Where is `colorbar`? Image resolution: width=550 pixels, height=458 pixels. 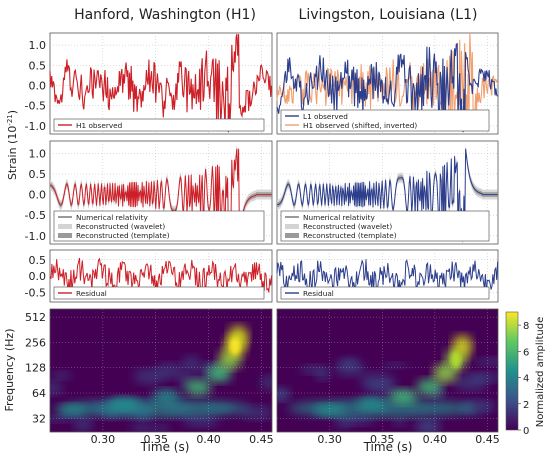
colorbar is located at coordinates (512, 371).